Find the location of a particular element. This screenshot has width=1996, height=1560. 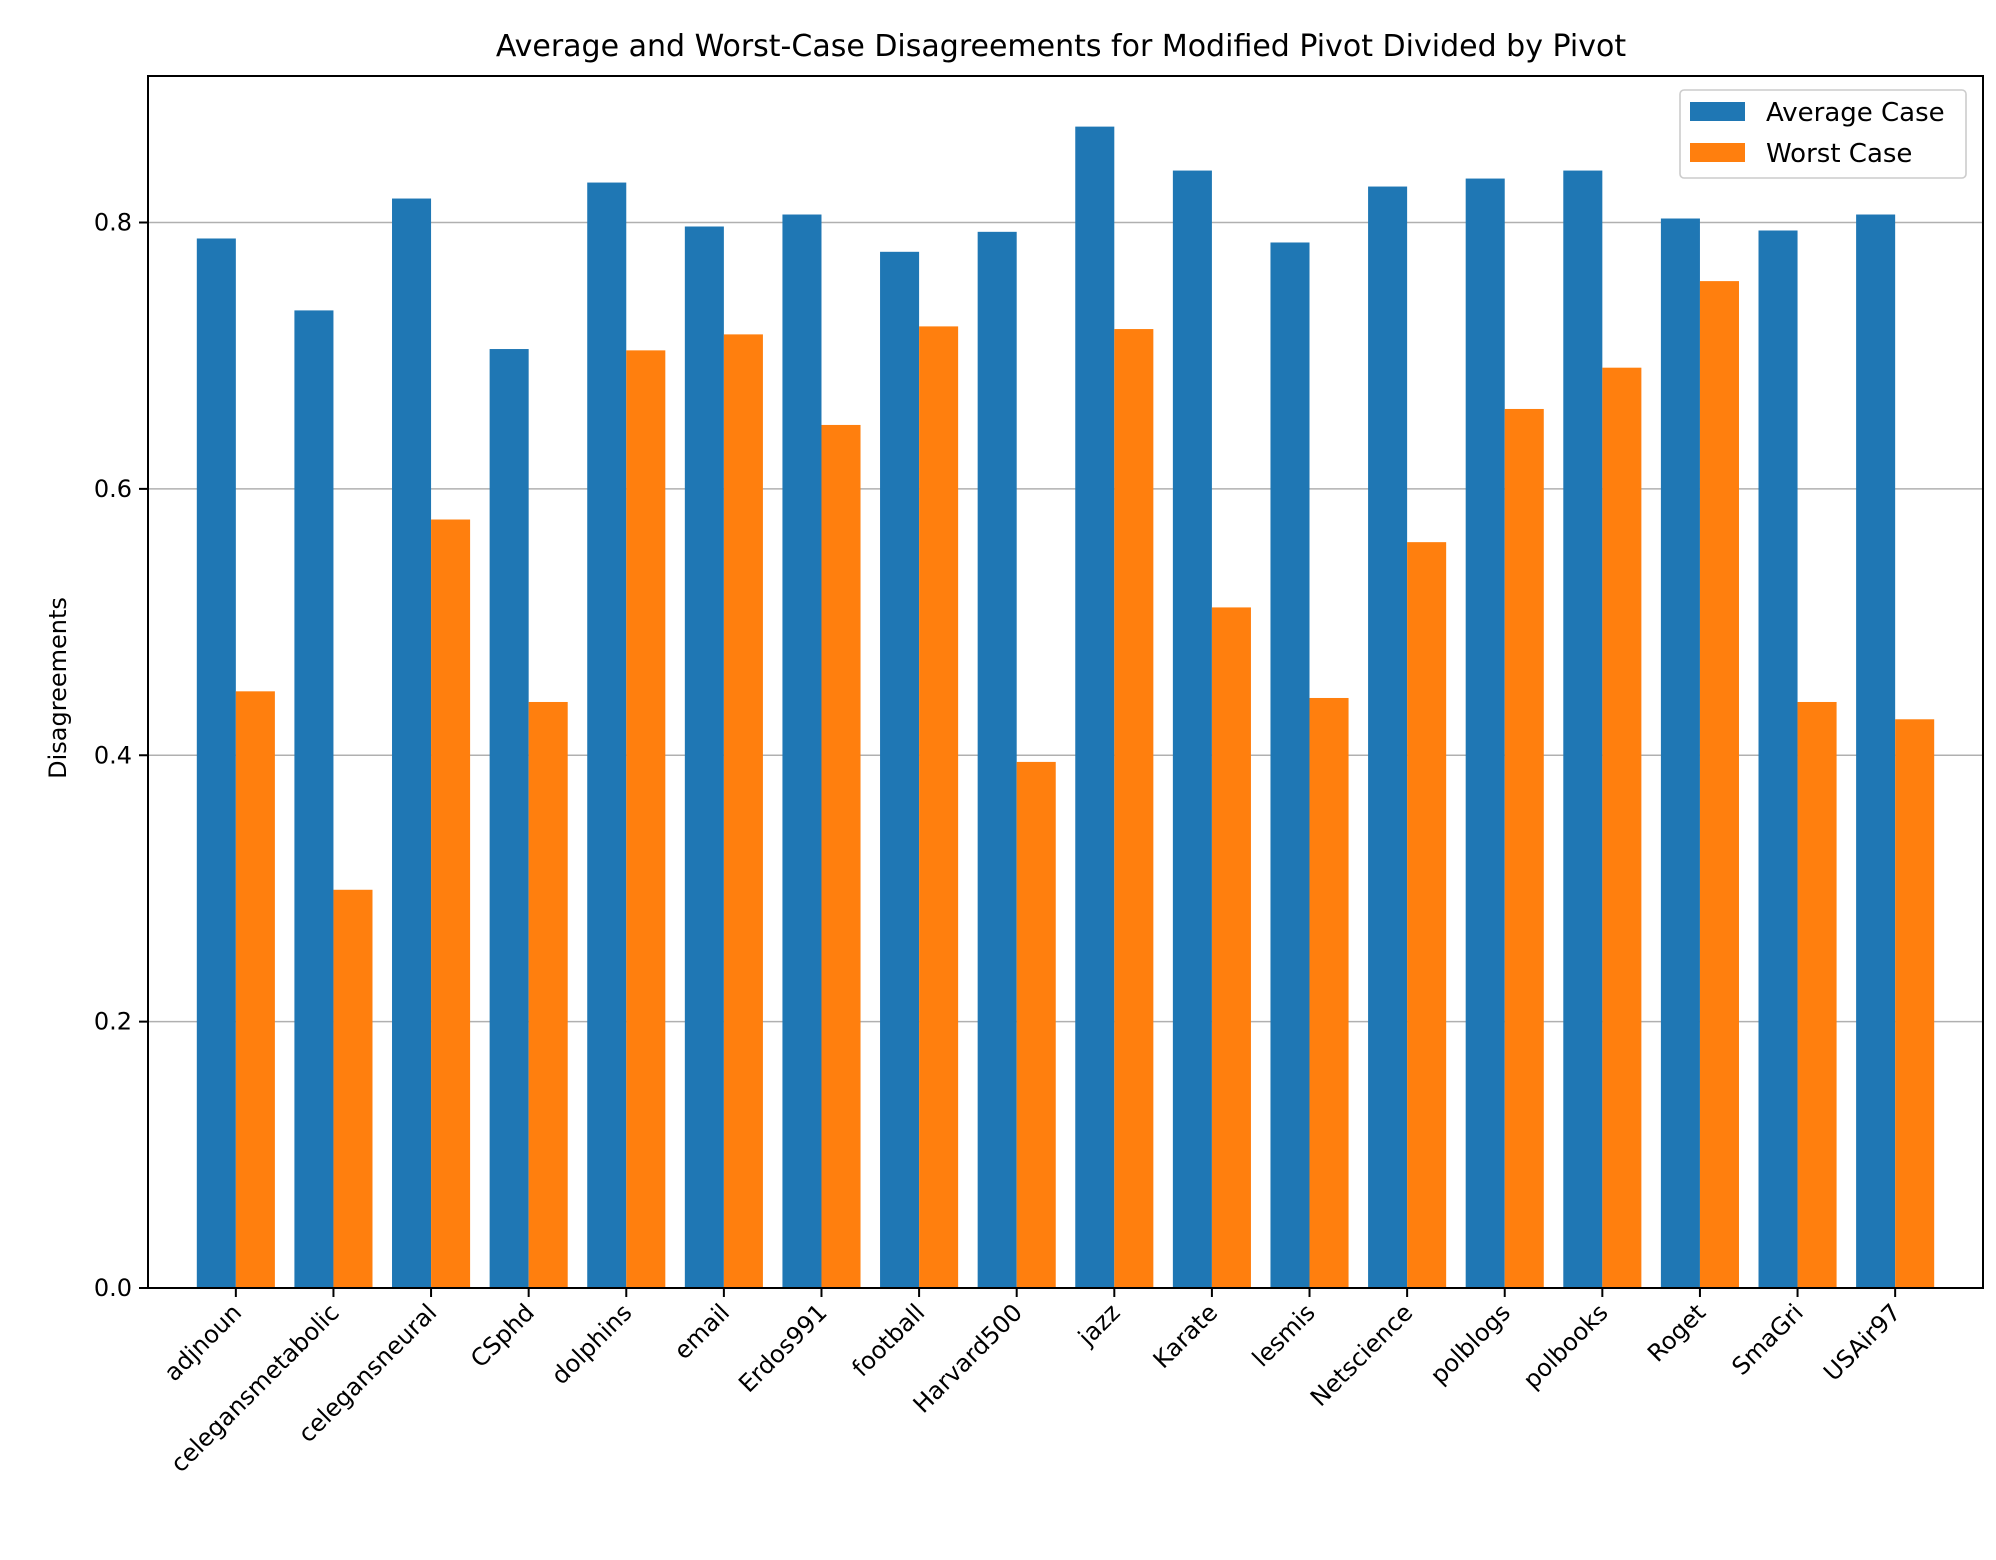

x-tick-label-polblogs: polblogs is located at coordinates (1470, 1343).